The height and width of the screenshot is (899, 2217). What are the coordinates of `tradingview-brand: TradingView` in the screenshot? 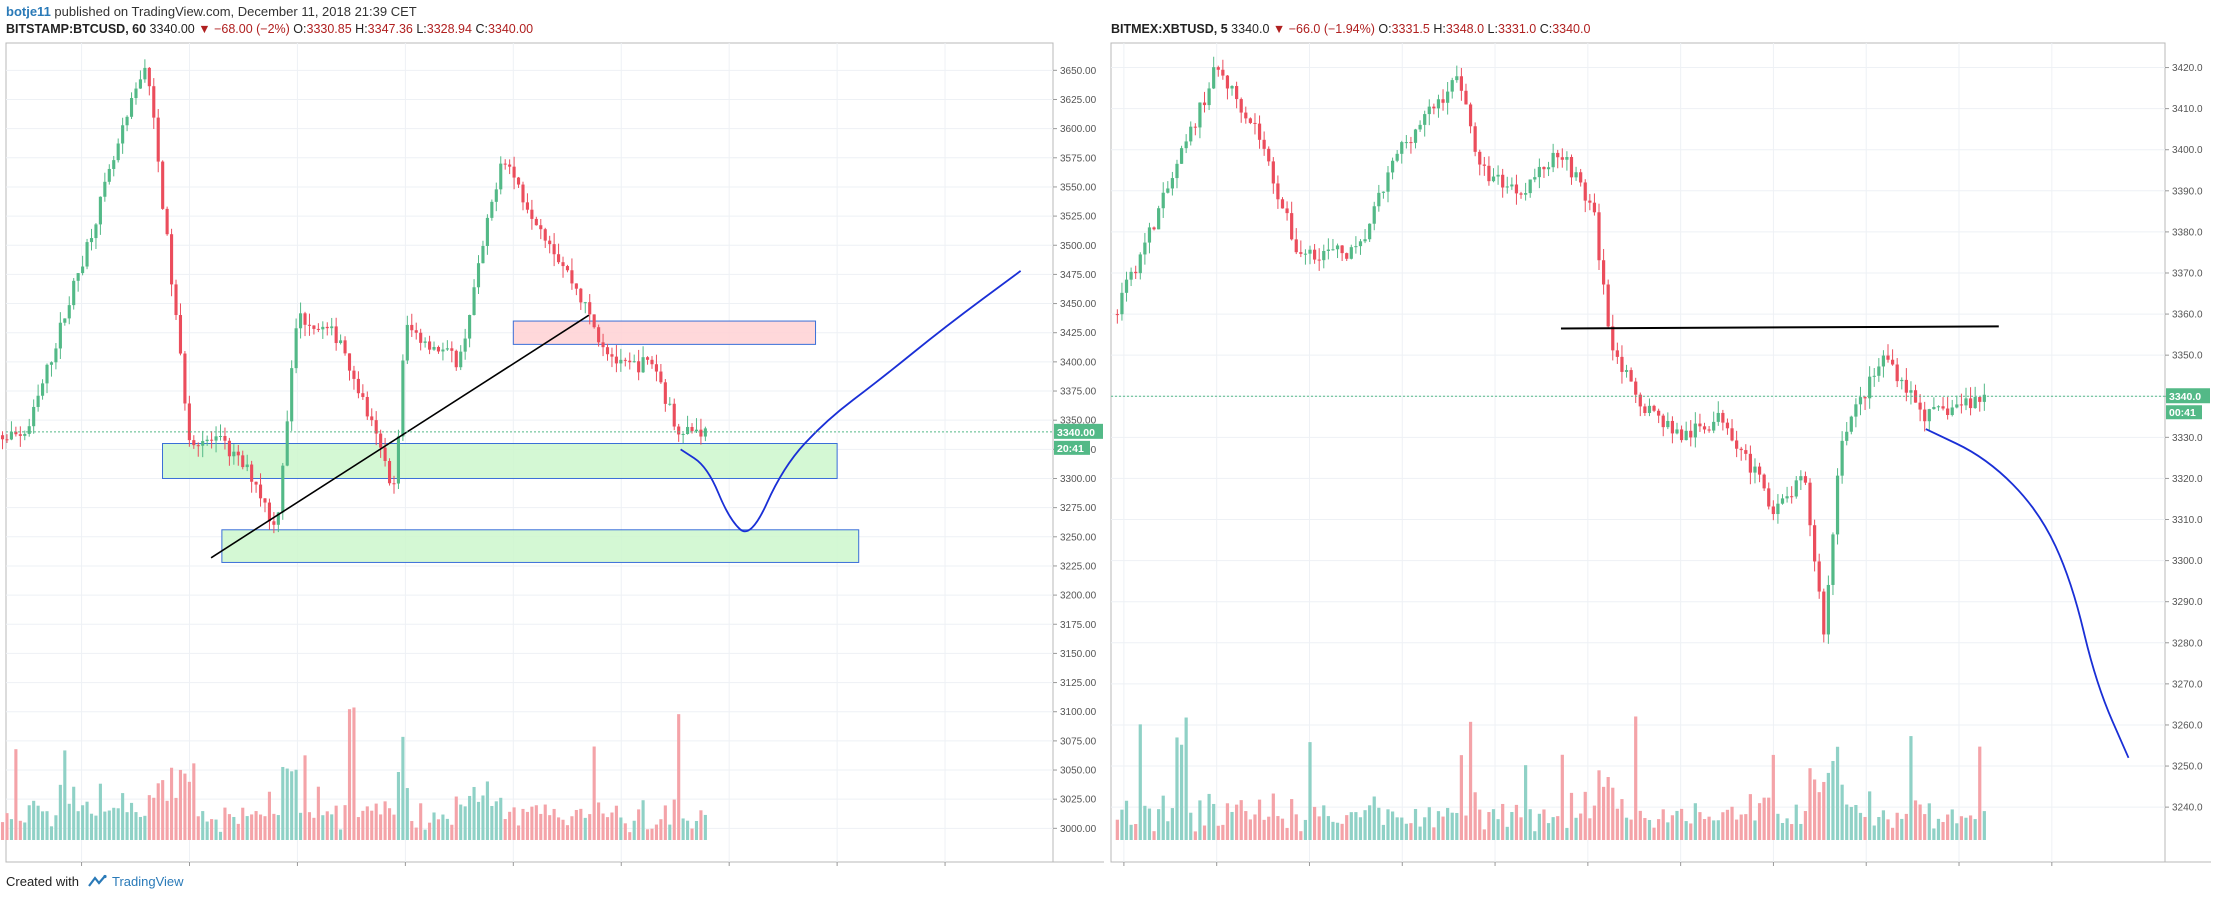 It's located at (148, 881).